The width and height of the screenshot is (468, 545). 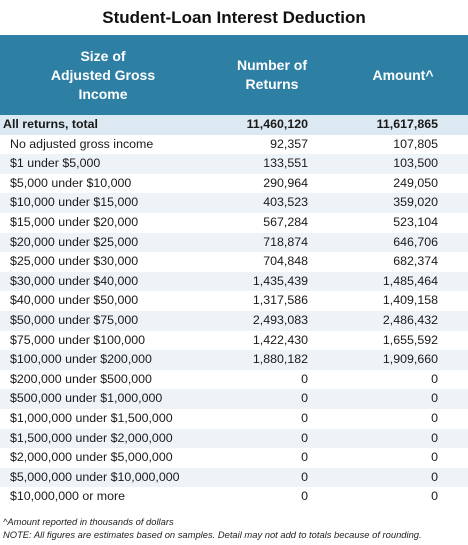 What do you see at coordinates (272, 65) in the screenshot?
I see `header-returns-line: Number of` at bounding box center [272, 65].